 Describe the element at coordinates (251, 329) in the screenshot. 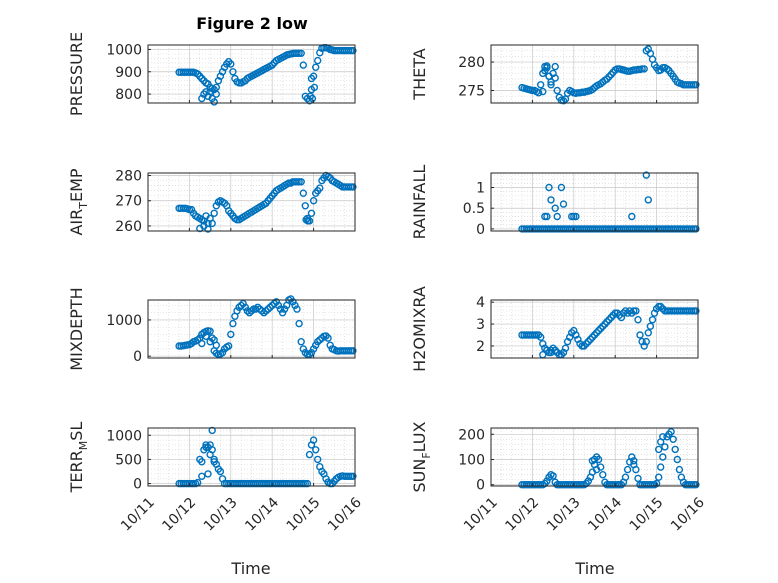

I see `axes-box` at that location.